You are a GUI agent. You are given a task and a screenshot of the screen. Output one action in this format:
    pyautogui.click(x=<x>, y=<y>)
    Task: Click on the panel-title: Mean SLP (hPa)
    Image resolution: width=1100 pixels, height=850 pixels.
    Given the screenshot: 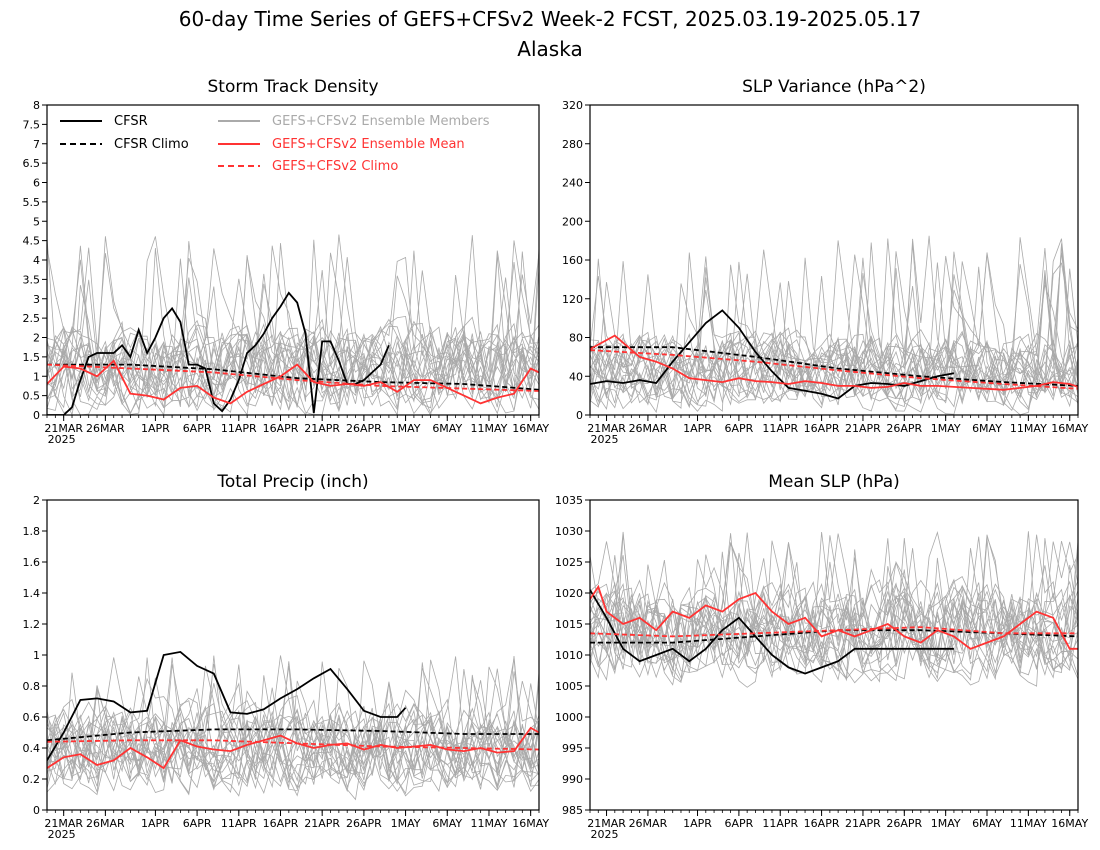 What is the action you would take?
    pyautogui.click(x=834, y=482)
    